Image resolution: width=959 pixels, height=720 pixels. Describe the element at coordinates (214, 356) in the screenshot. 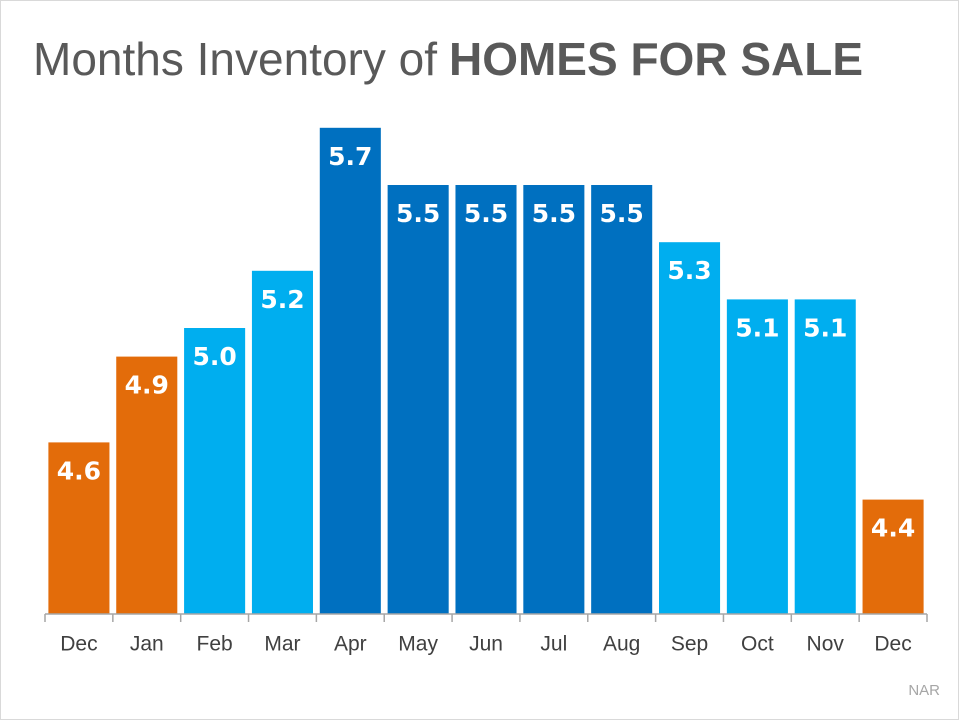

I see `value-label: 5.0` at that location.